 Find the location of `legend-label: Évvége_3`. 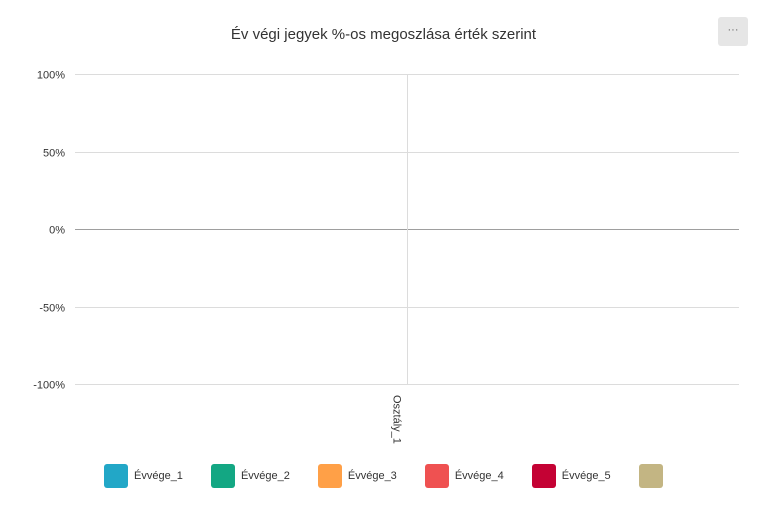

legend-label: Évvége_3 is located at coordinates (372, 476).